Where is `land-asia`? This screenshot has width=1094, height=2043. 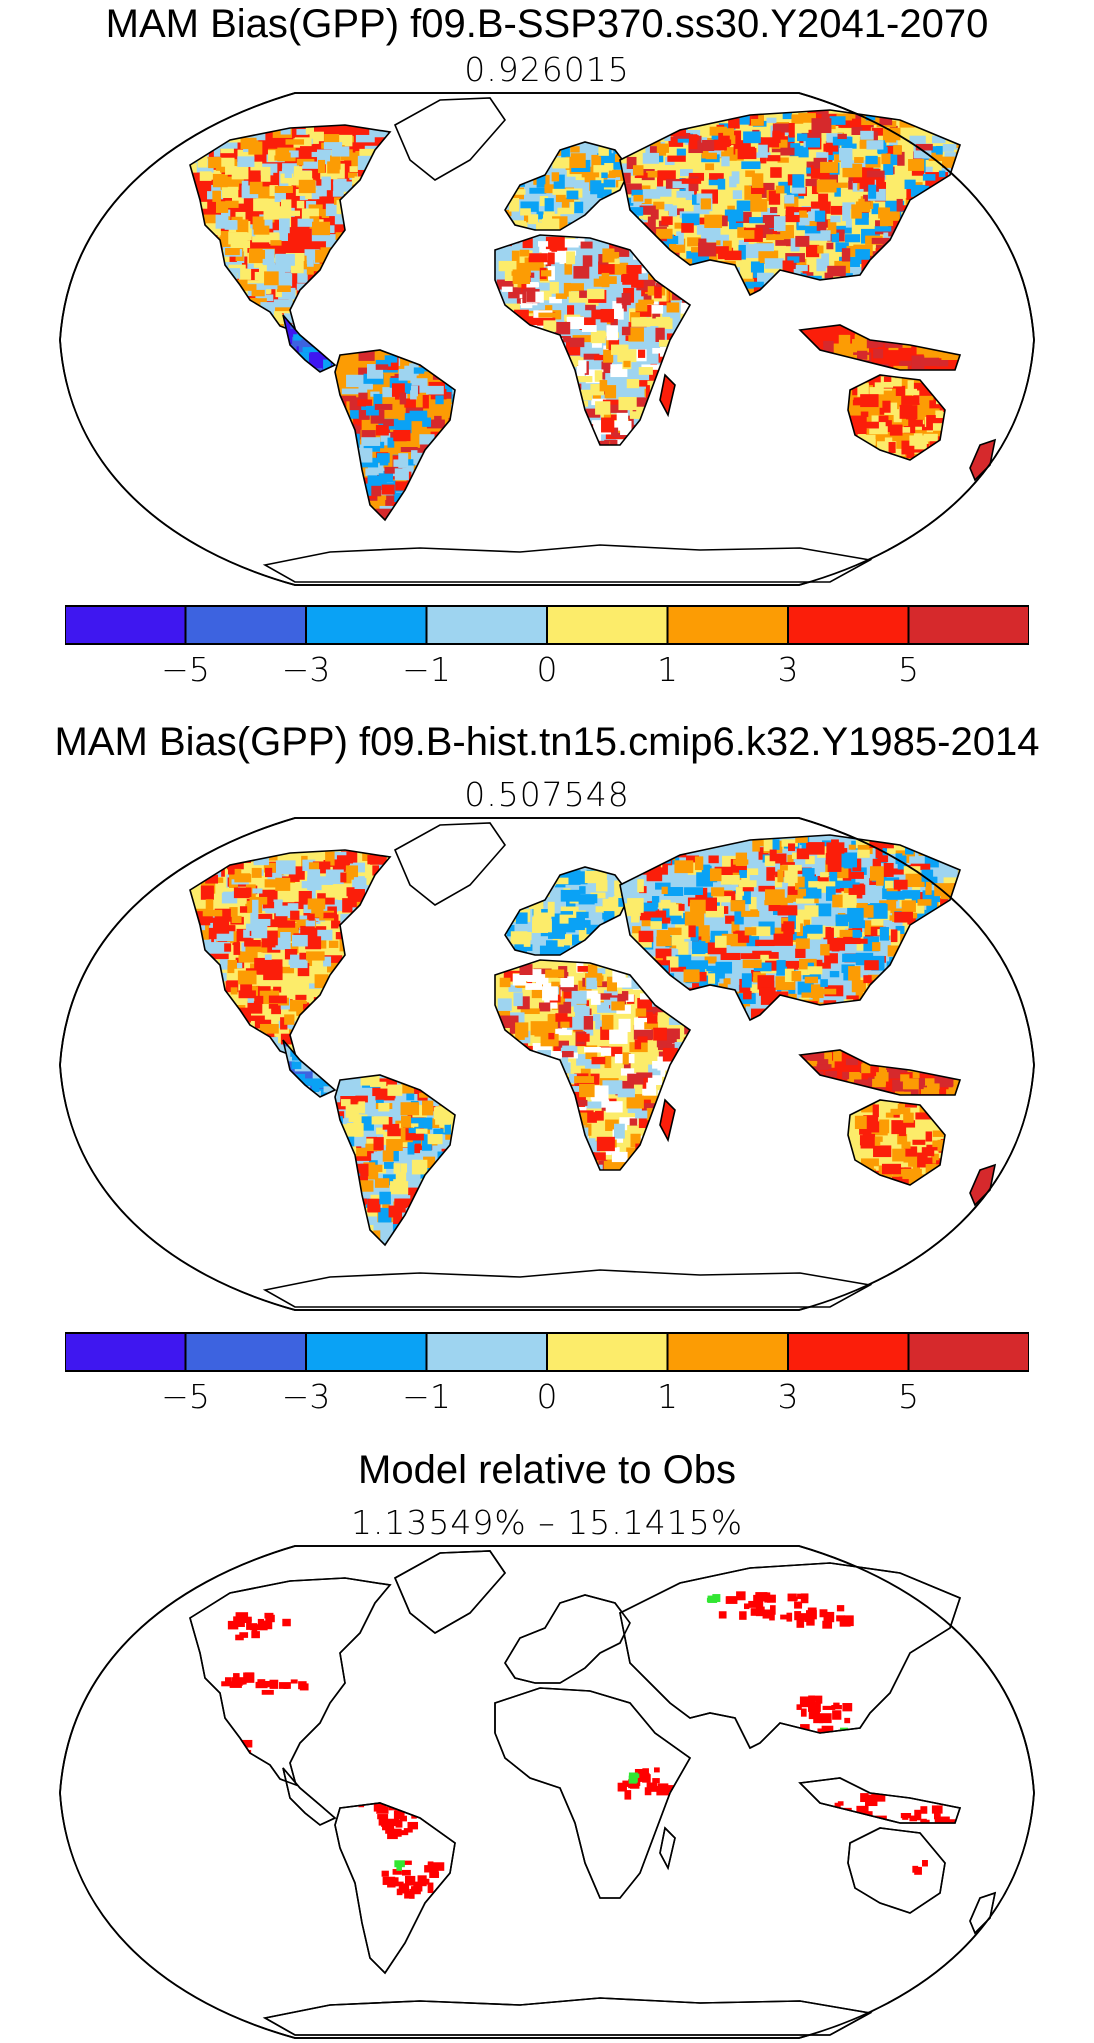 land-asia is located at coordinates (790, 202).